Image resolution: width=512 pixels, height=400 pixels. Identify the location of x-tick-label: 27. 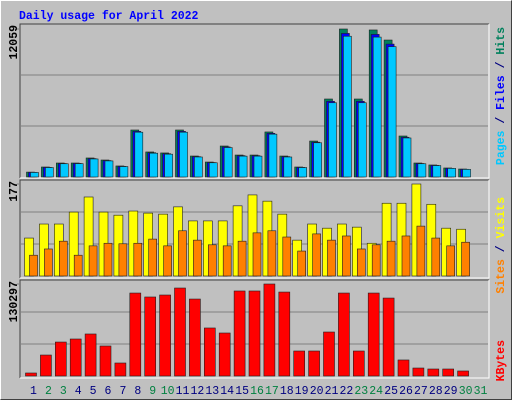
(421, 391).